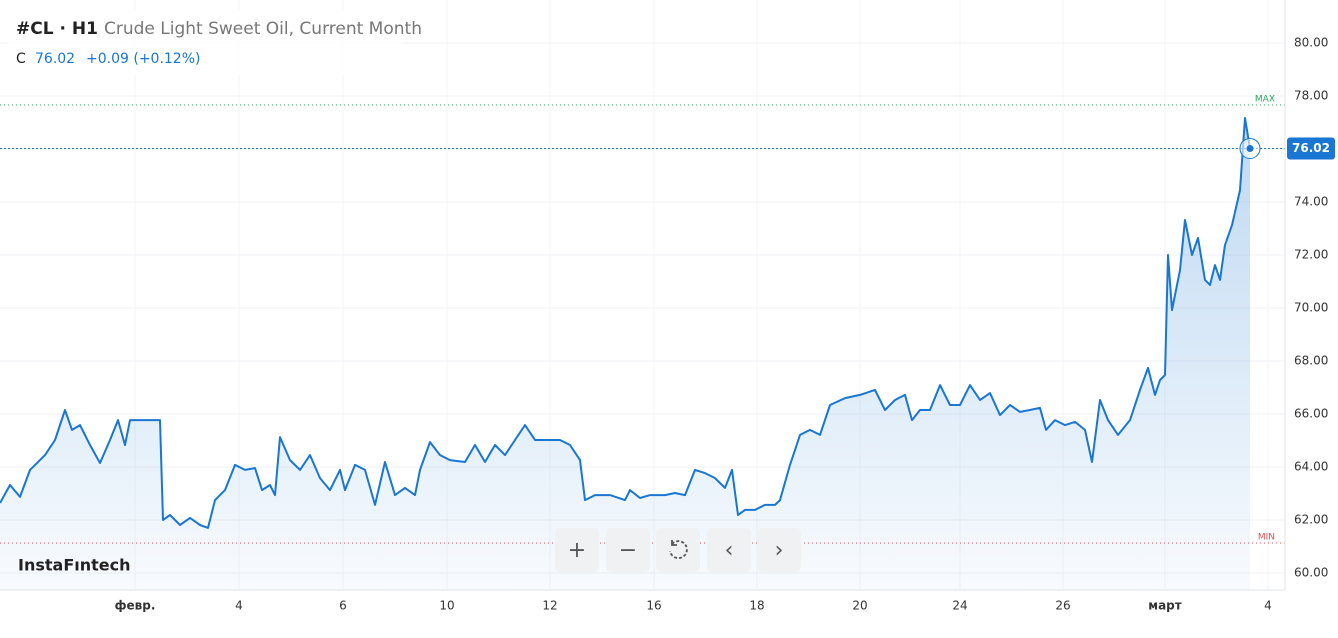  What do you see at coordinates (1311, 573) in the screenshot?
I see `y-tick-label: 60.00` at bounding box center [1311, 573].